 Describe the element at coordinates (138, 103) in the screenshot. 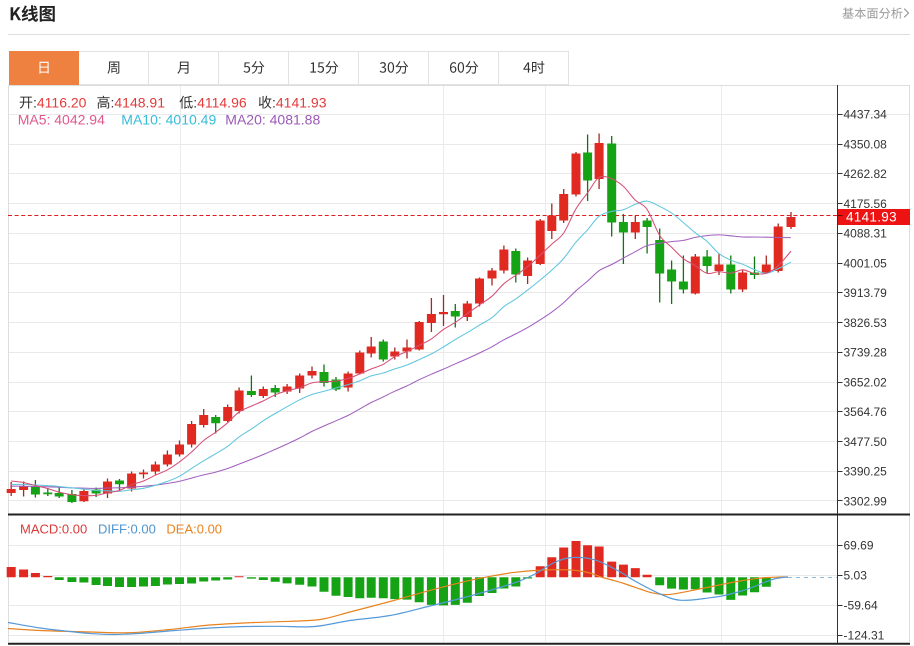

I see `svg-text: :4148.91` at that location.